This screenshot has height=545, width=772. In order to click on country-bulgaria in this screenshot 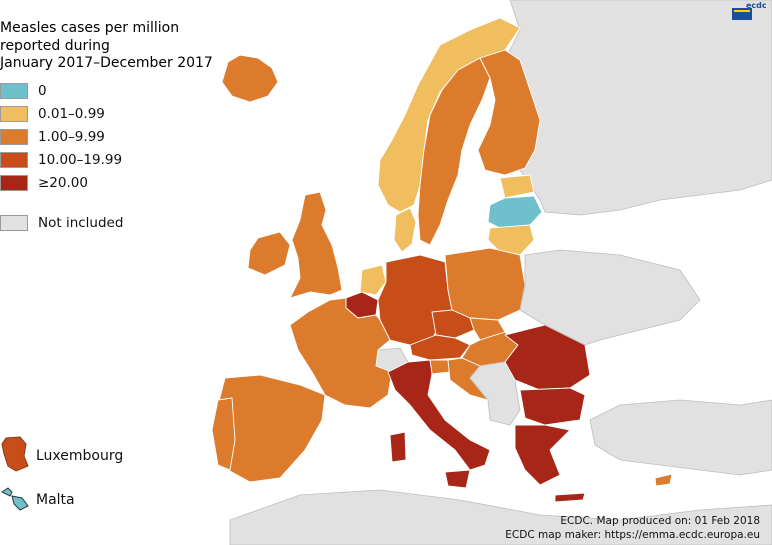, I will do `click(552, 406)`.